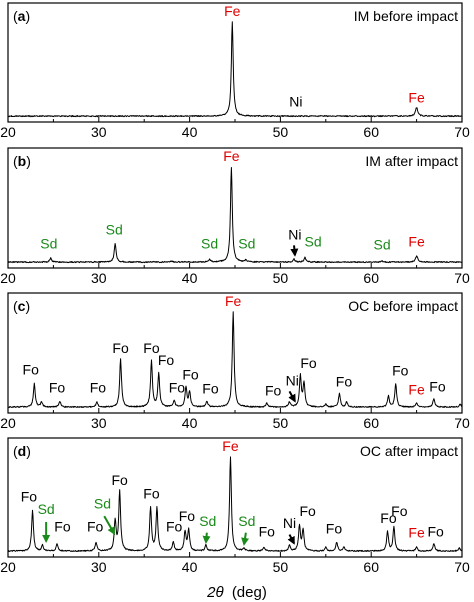 The width and height of the screenshot is (474, 602). Describe the element at coordinates (406, 16) in the screenshot. I see `panel-title: IM before impact` at that location.